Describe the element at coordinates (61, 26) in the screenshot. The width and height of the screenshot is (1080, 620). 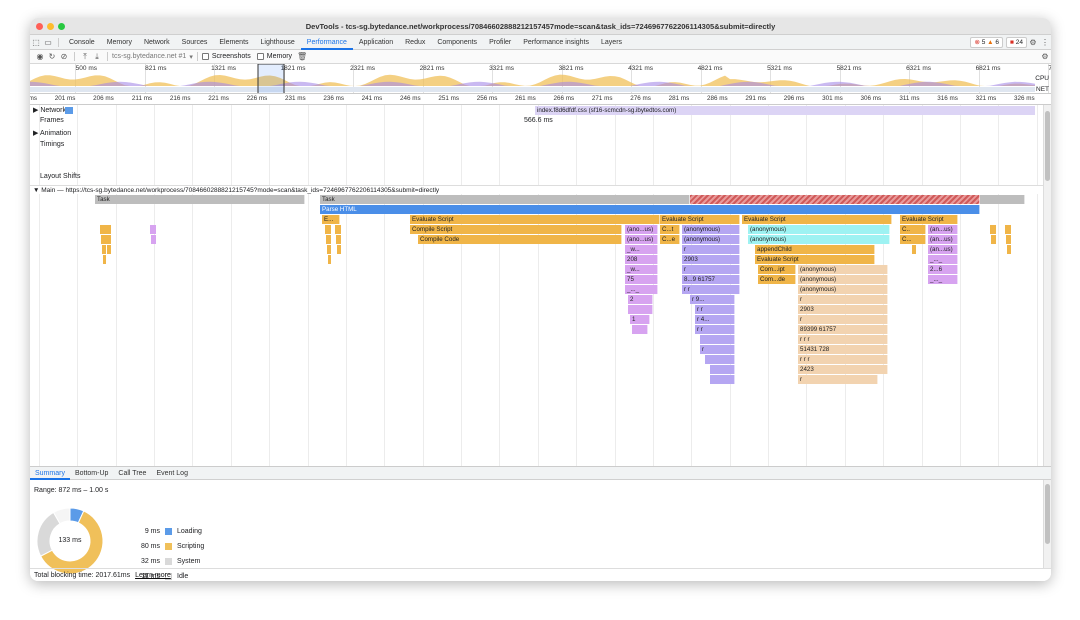
I see `maximize-window-button` at that location.